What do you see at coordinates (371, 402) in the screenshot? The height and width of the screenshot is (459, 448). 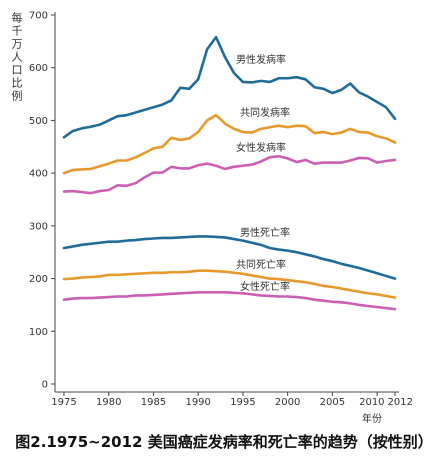 I see `x-tick-label: 2010` at bounding box center [371, 402].